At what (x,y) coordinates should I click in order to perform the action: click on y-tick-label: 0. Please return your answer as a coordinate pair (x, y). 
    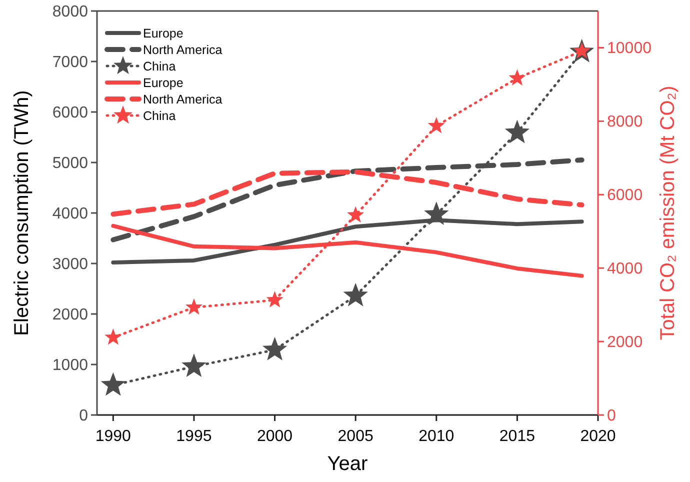
    Looking at the image, I should click on (83, 416).